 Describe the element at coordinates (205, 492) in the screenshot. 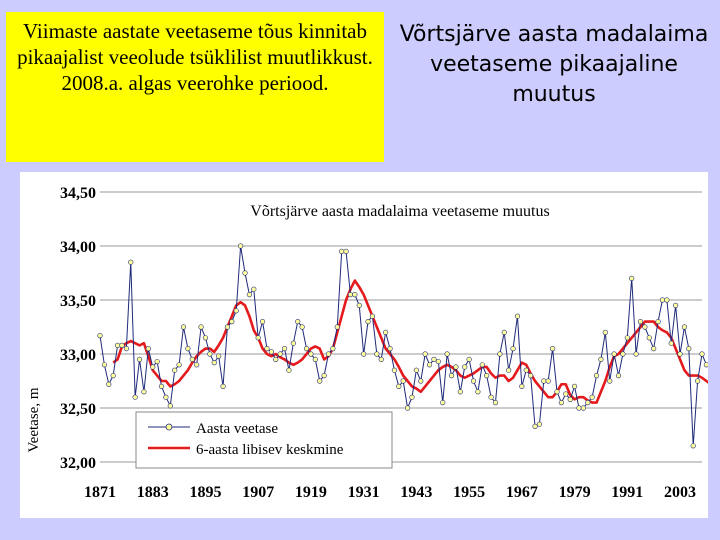

I see `x-tick-label: 1895` at that location.